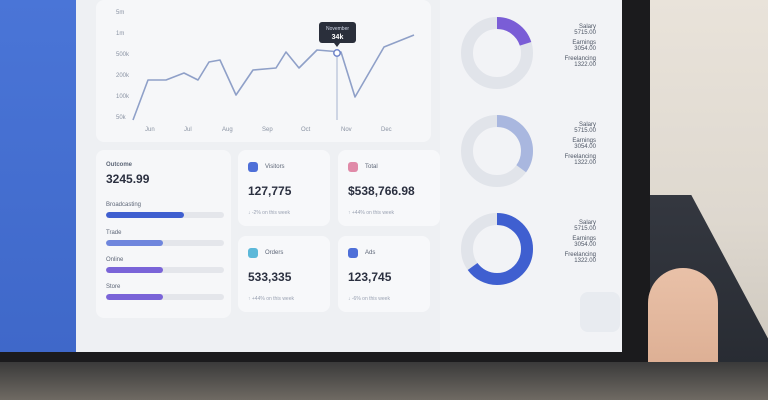 This screenshot has width=768, height=400. Describe the element at coordinates (384, 381) in the screenshot. I see `table-foreground` at that location.